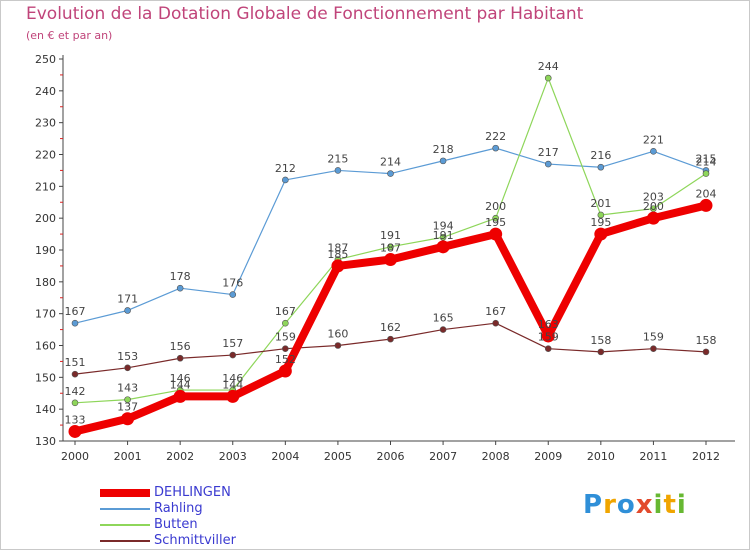 The image size is (750, 550). What do you see at coordinates (178, 508) in the screenshot?
I see `legend-label: Rahling` at bounding box center [178, 508].